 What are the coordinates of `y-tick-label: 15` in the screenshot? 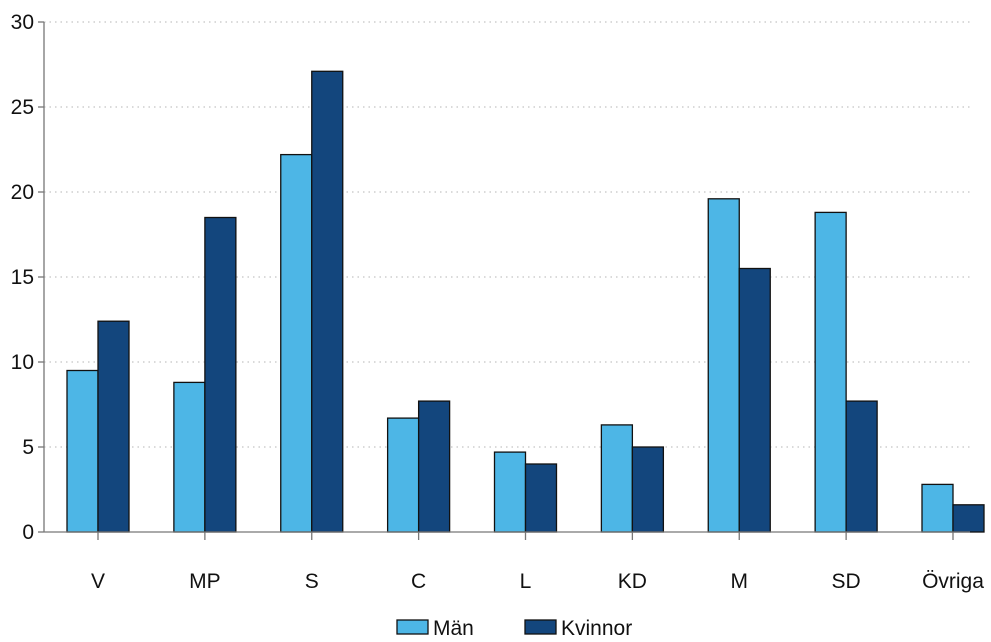 It's located at (22, 277).